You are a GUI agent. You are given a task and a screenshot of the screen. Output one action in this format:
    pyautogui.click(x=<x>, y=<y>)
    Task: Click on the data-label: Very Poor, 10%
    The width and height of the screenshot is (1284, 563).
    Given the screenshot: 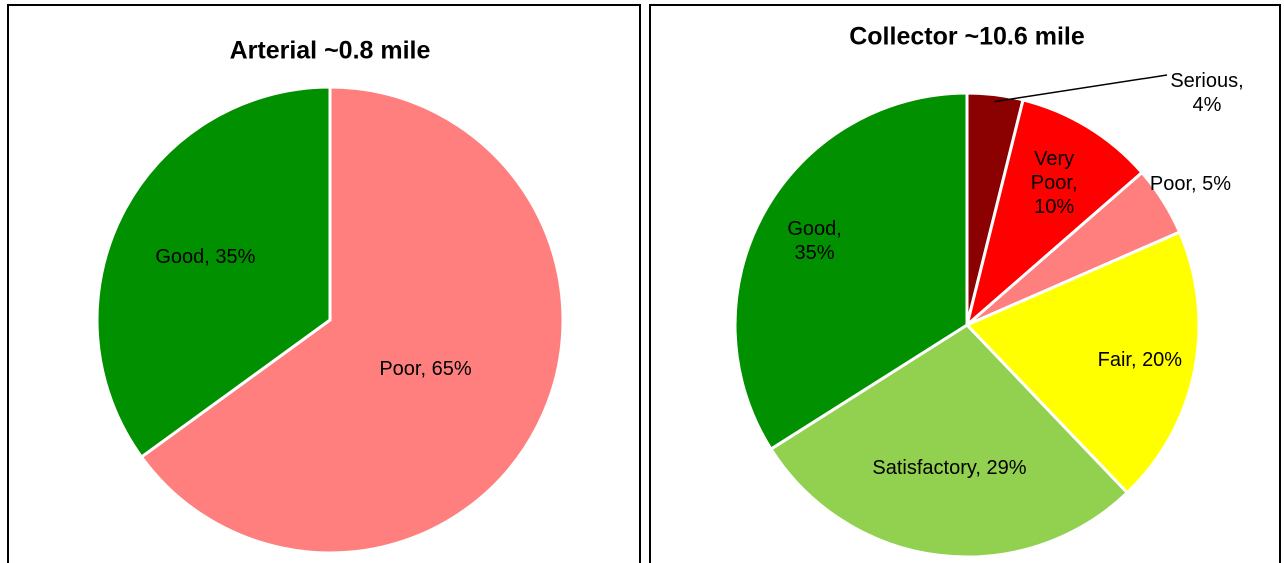 What is the action you would take?
    pyautogui.click(x=1054, y=182)
    